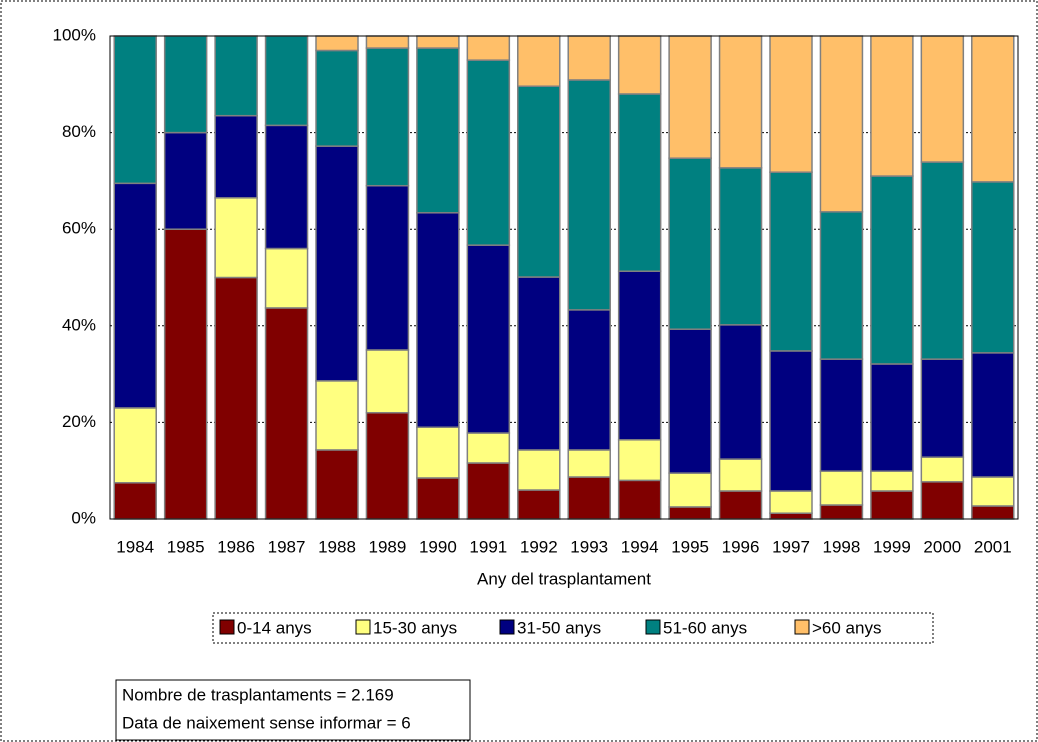  I want to click on x-tick-label: 1988, so click(337, 546).